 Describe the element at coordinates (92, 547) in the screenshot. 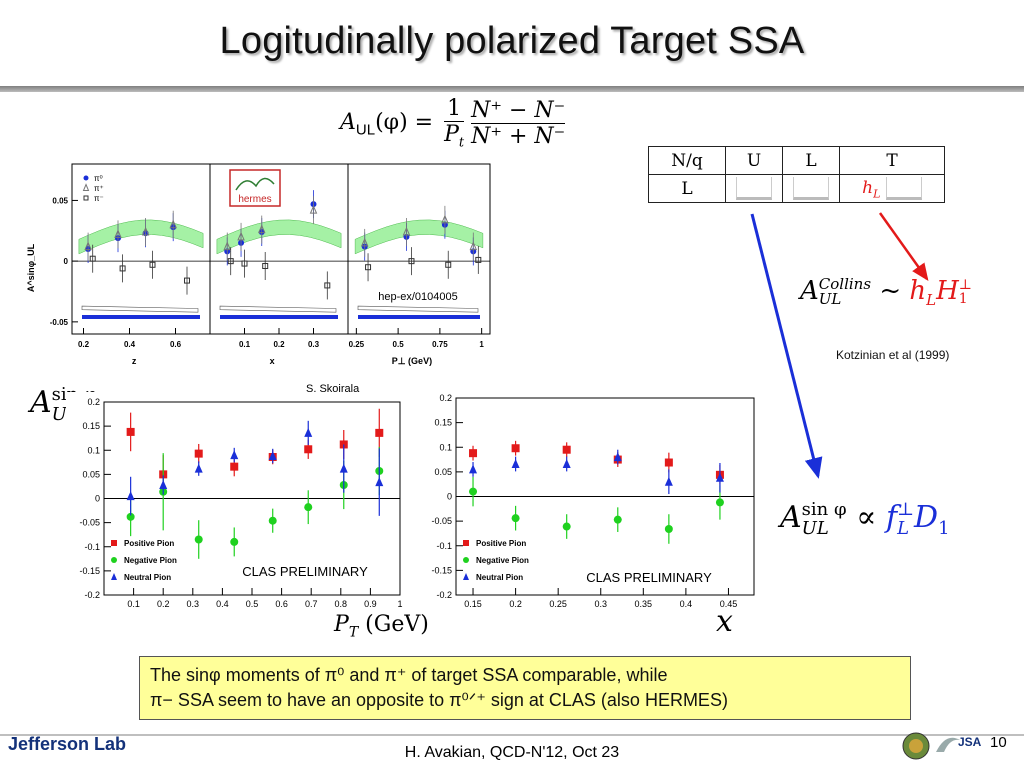

I see `y-tick-label: -0.1` at that location.